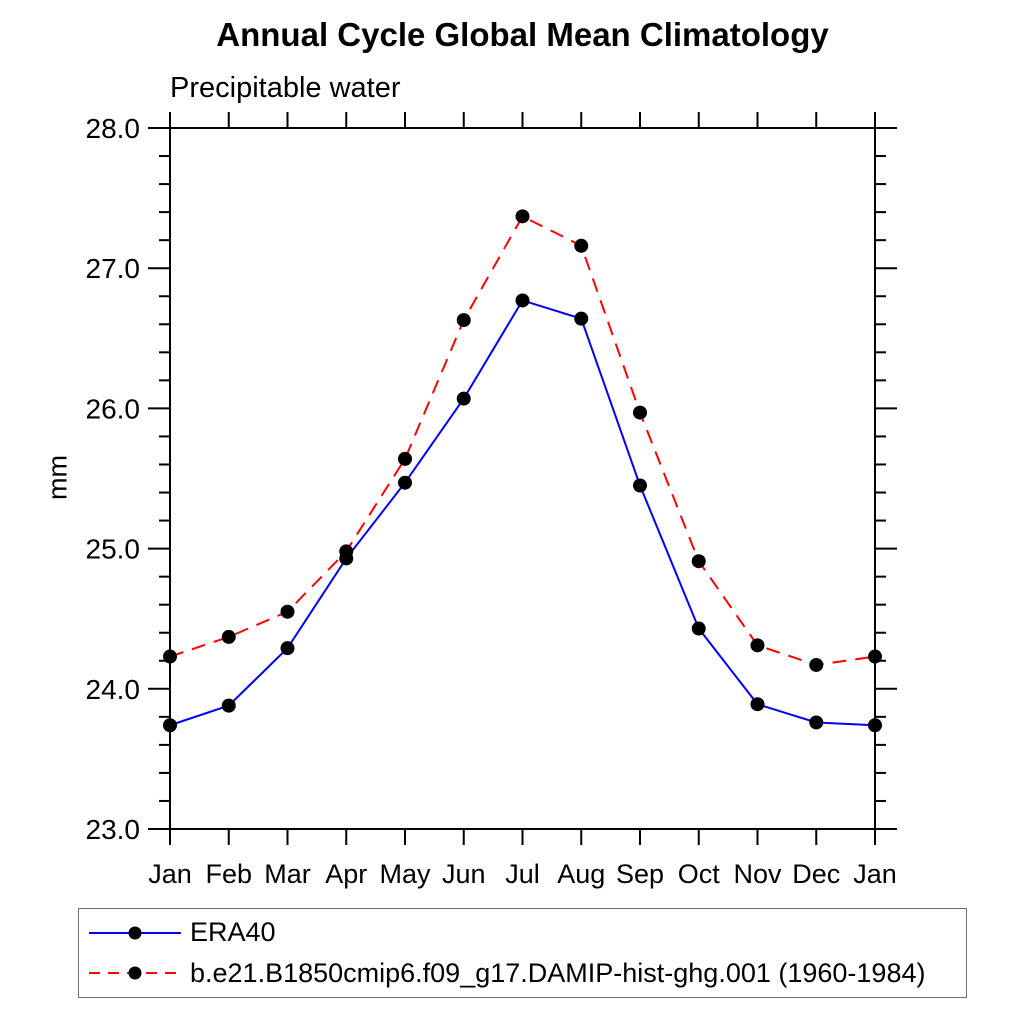 This screenshot has height=1024, width=1024. What do you see at coordinates (113, 829) in the screenshot?
I see `y-tick-label: 23.0` at bounding box center [113, 829].